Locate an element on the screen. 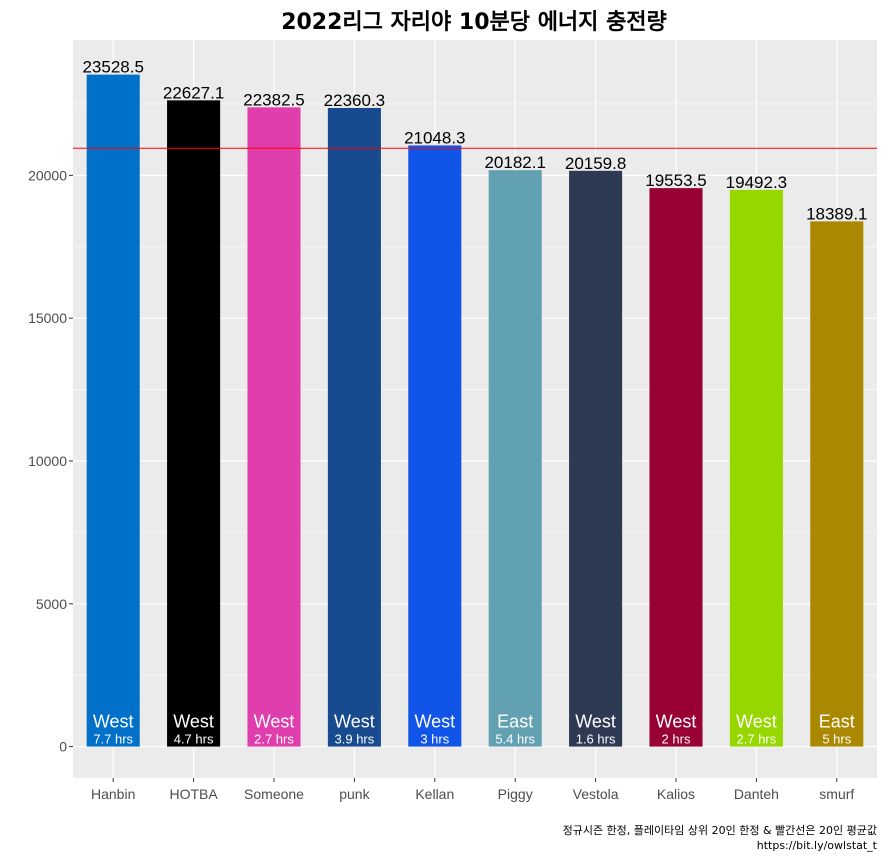 The image size is (885, 859). hours-label: 2 hrs is located at coordinates (676, 739).